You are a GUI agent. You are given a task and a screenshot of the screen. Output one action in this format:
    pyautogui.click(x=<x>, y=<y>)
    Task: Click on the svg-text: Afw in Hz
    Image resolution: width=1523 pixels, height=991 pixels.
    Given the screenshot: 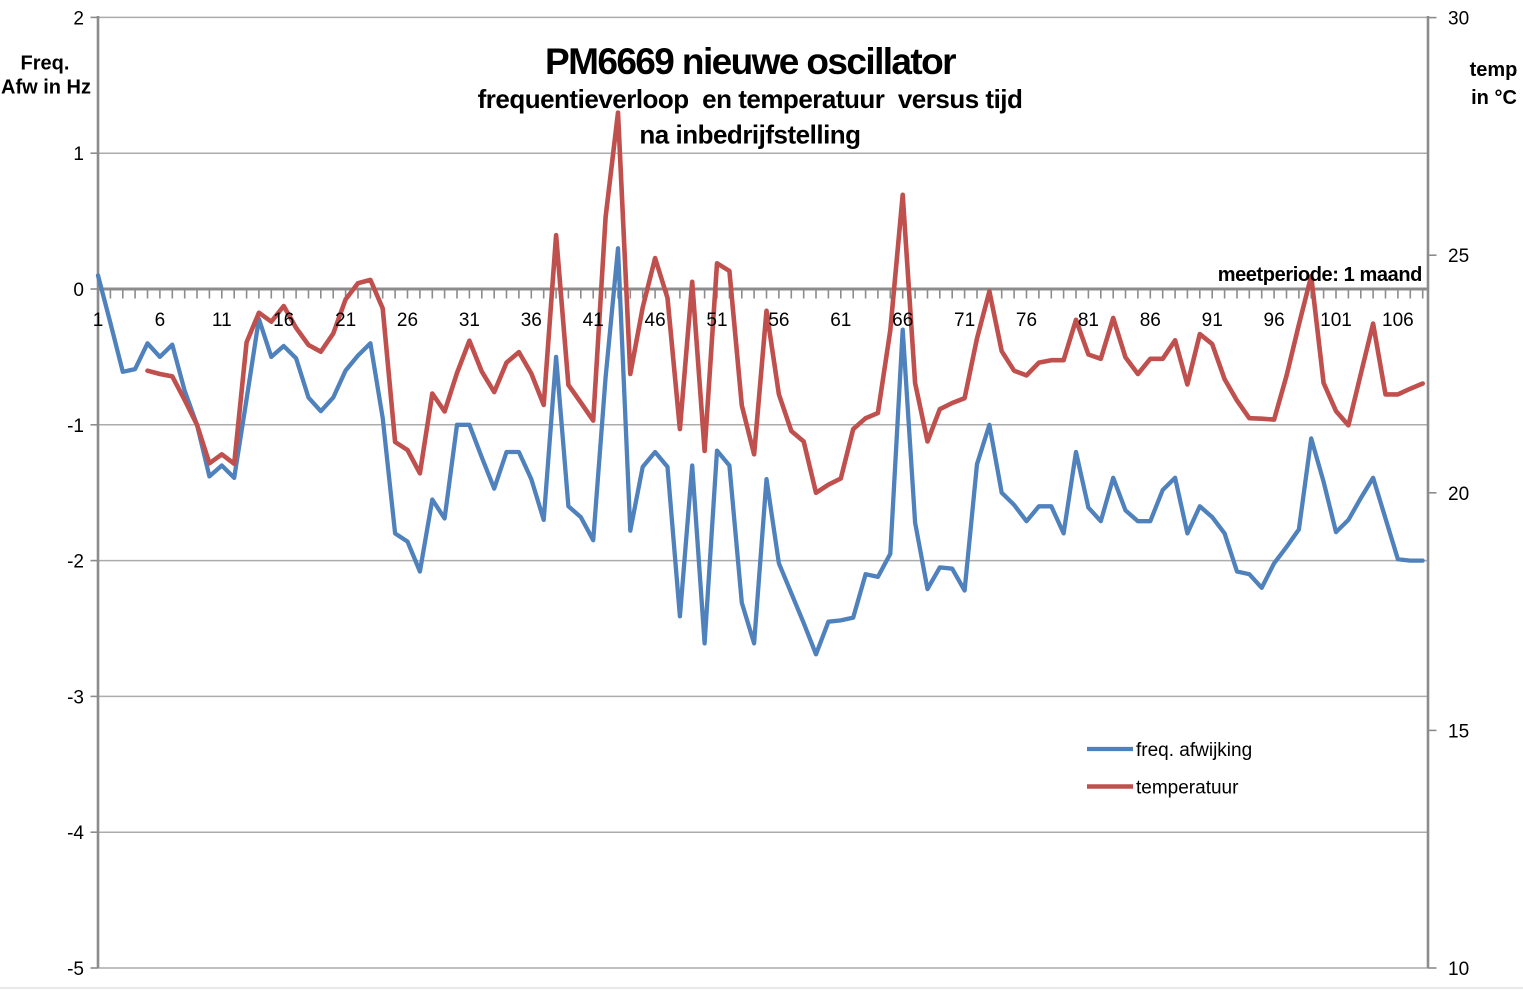 What is the action you would take?
    pyautogui.click(x=46, y=88)
    